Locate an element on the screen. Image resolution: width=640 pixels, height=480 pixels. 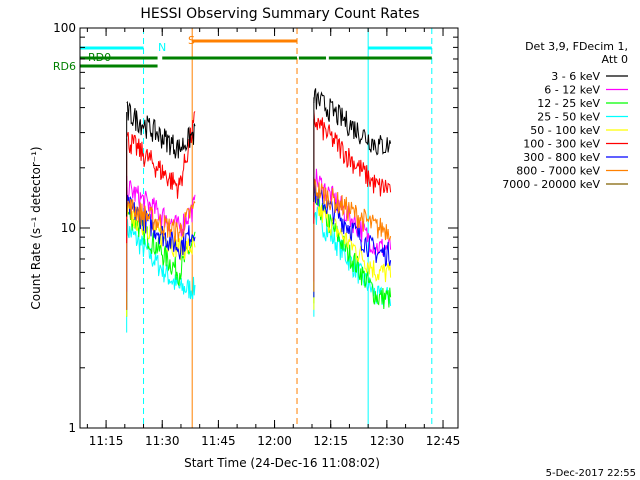
y-axis-label: Count Rate (s⁻¹ detector⁻¹) is located at coordinates (36, 227).